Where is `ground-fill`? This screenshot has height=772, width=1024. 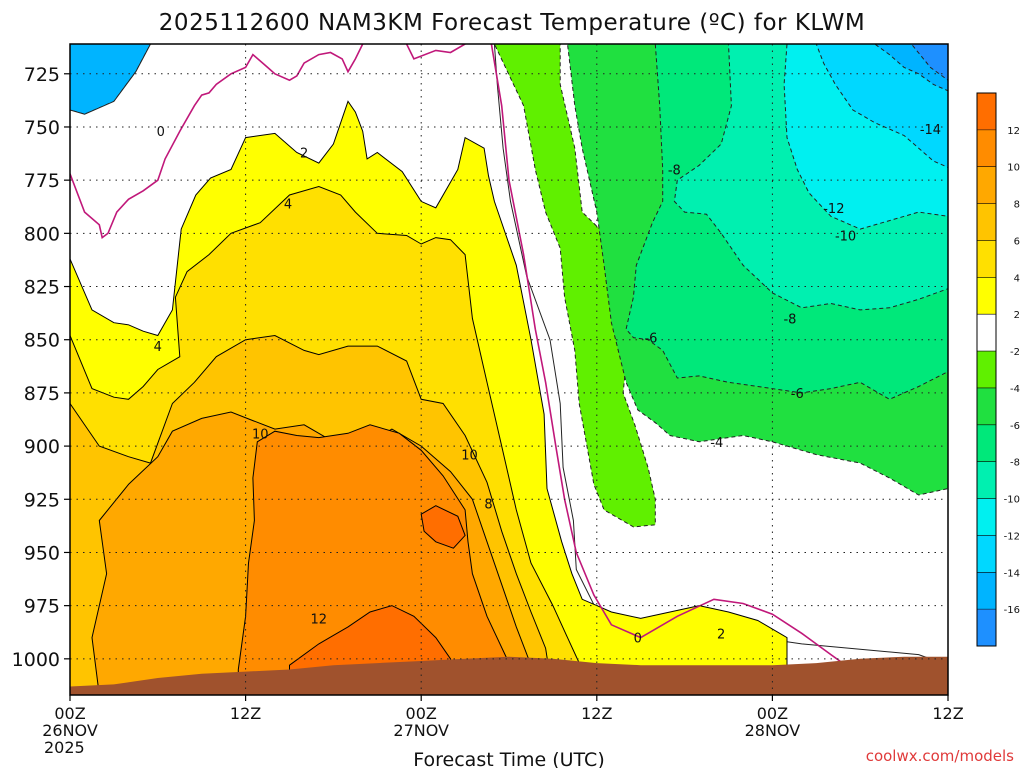
ground-fill is located at coordinates (509, 675).